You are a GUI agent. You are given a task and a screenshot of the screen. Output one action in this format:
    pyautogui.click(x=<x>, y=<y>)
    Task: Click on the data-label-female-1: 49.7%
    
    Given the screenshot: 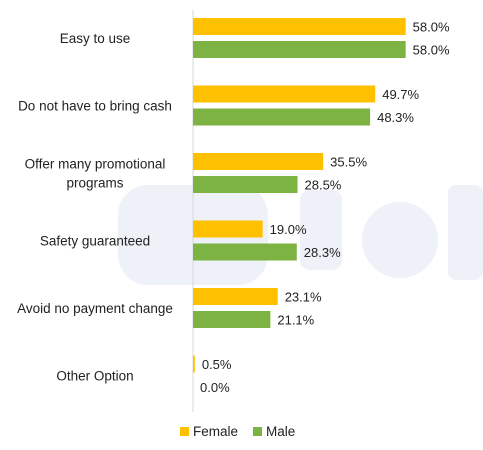 What is the action you would take?
    pyautogui.click(x=400, y=94)
    